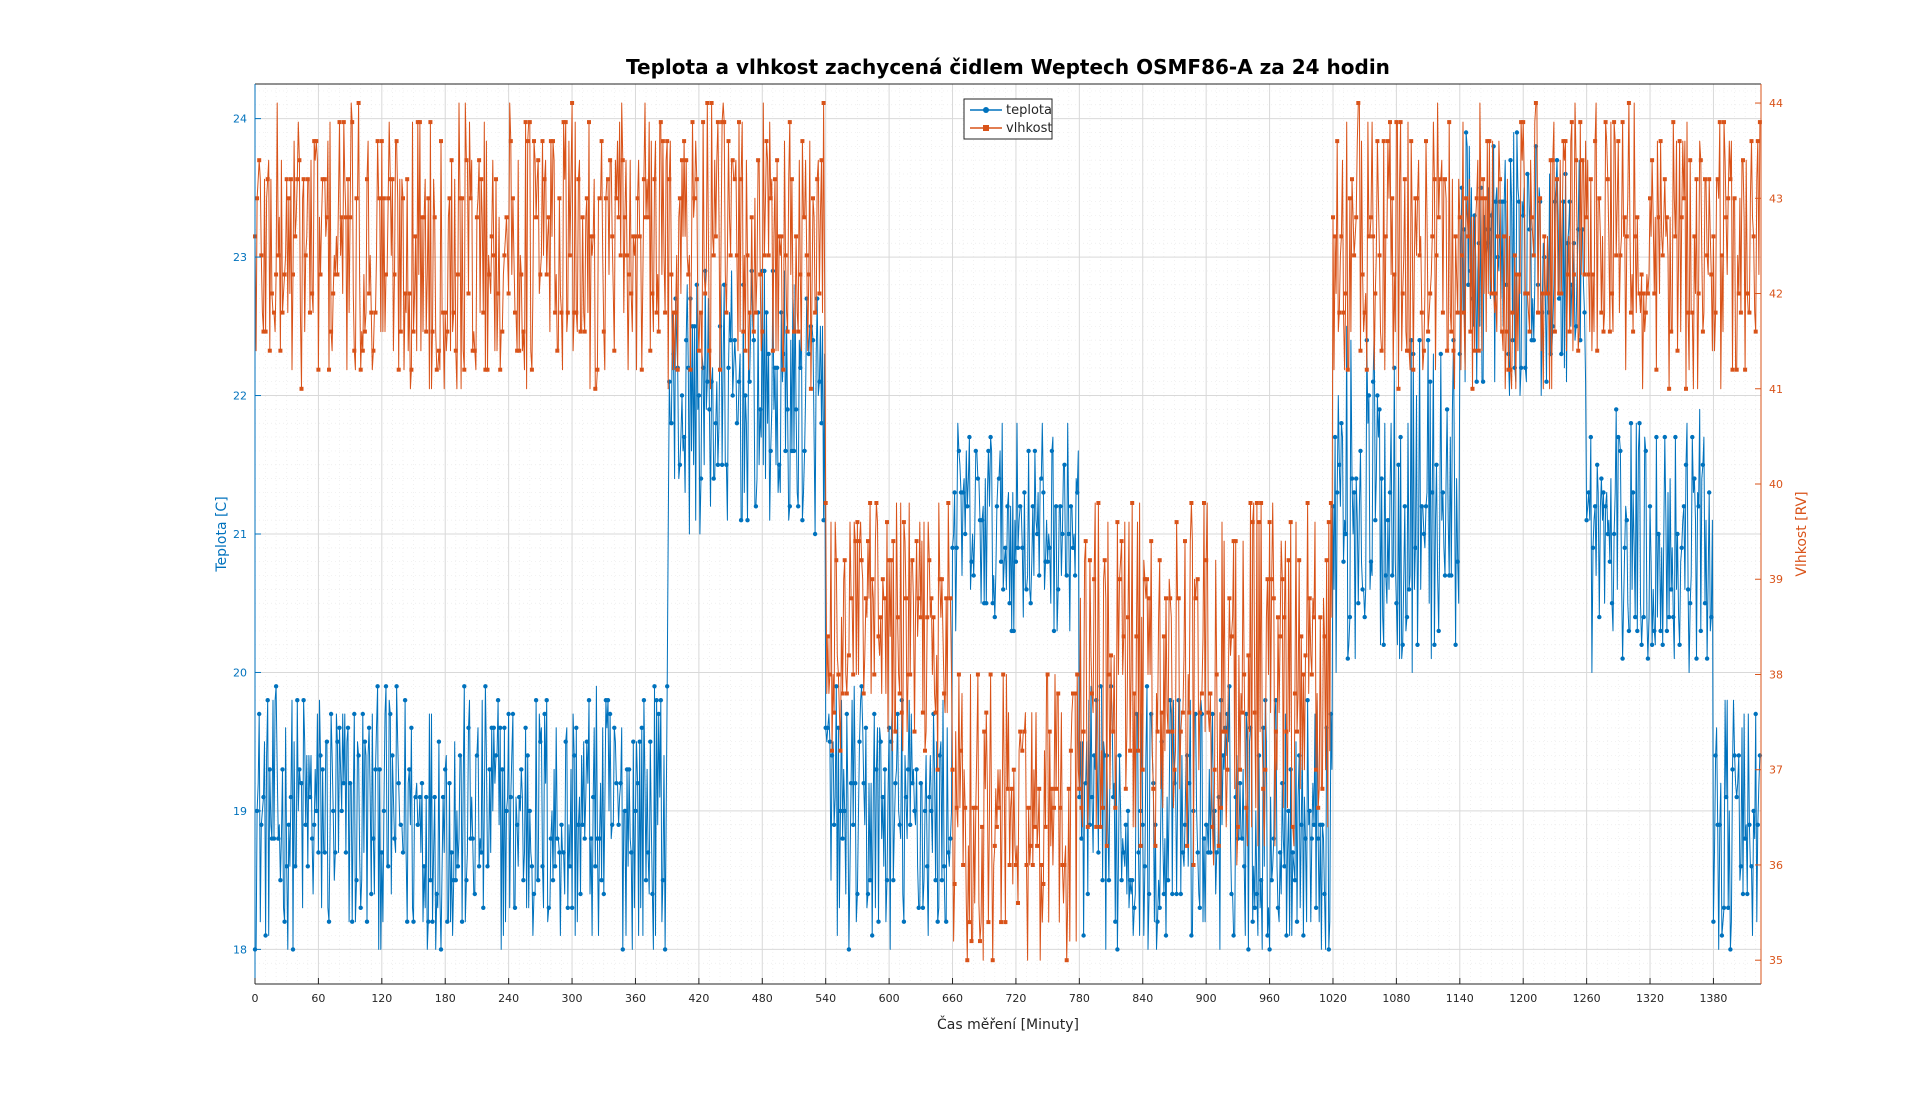 This screenshot has width=1920, height=1093. Describe the element at coordinates (1008, 1024) in the screenshot. I see `x-axis-label: Čas měření [Minuty]` at that location.